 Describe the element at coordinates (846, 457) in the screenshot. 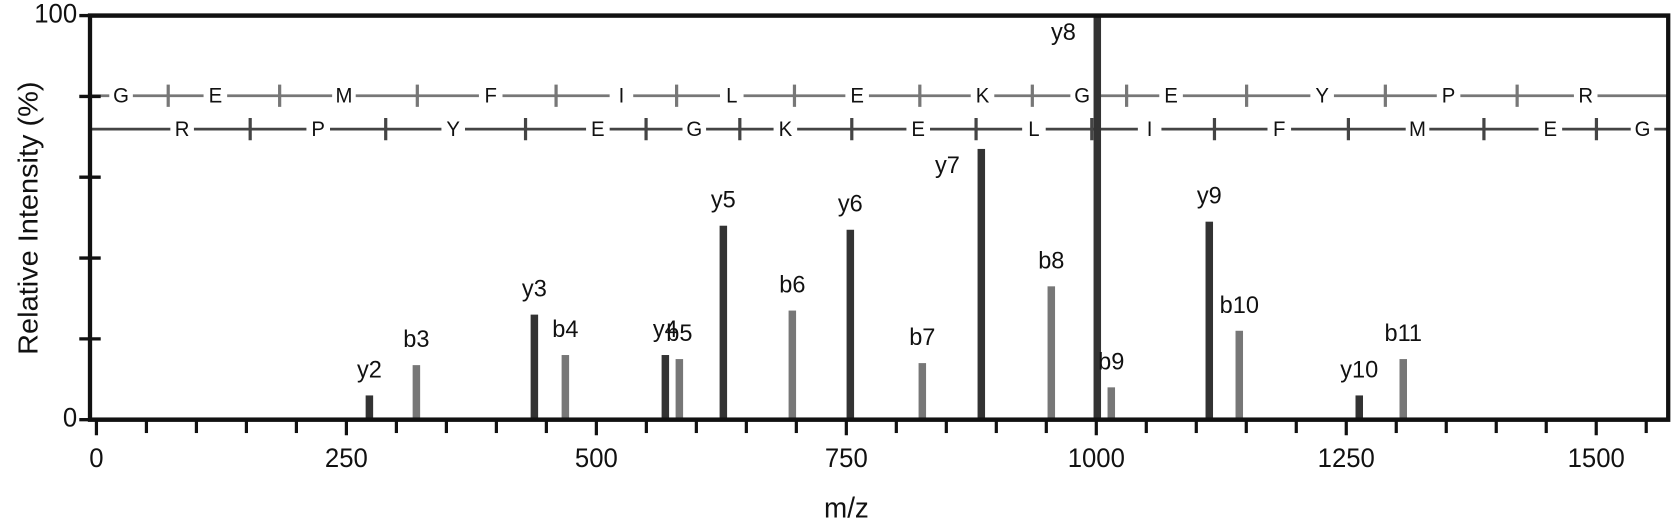

I see `x-tick-label: 750` at that location.